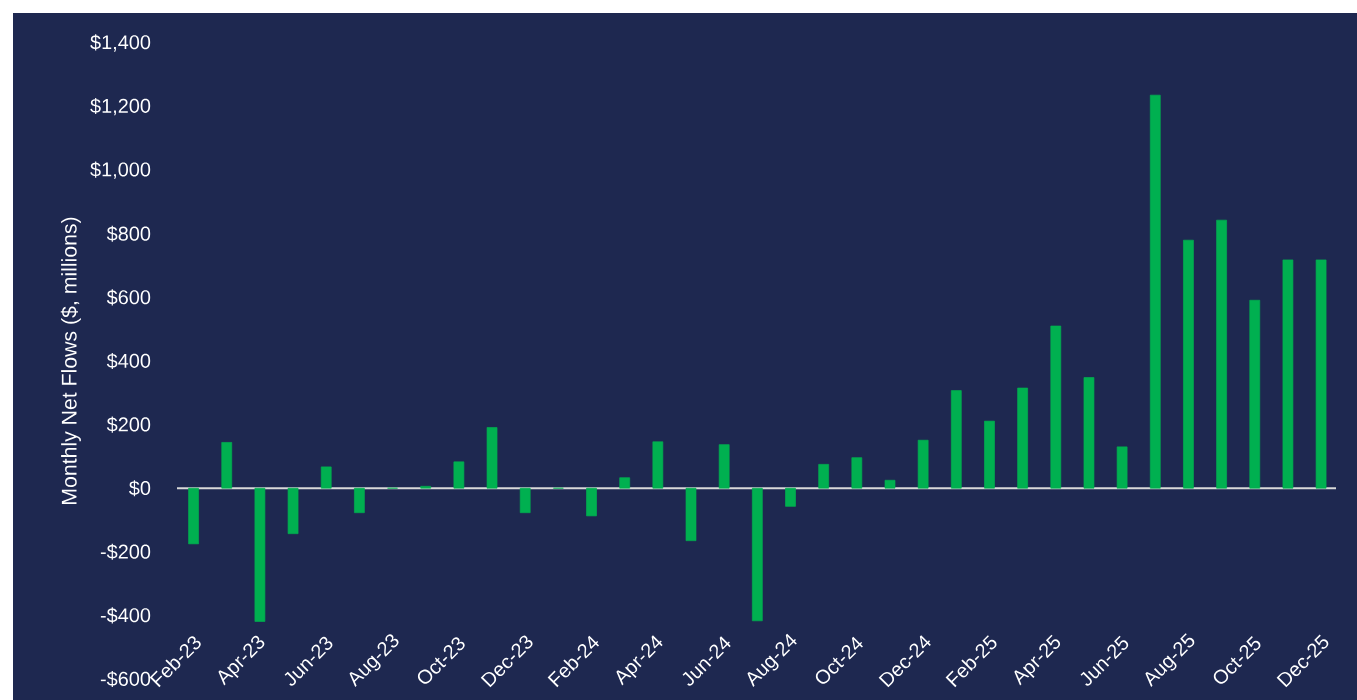 The image size is (1357, 700). What do you see at coordinates (125, 615) in the screenshot?
I see `y-tick-label: -$400` at bounding box center [125, 615].